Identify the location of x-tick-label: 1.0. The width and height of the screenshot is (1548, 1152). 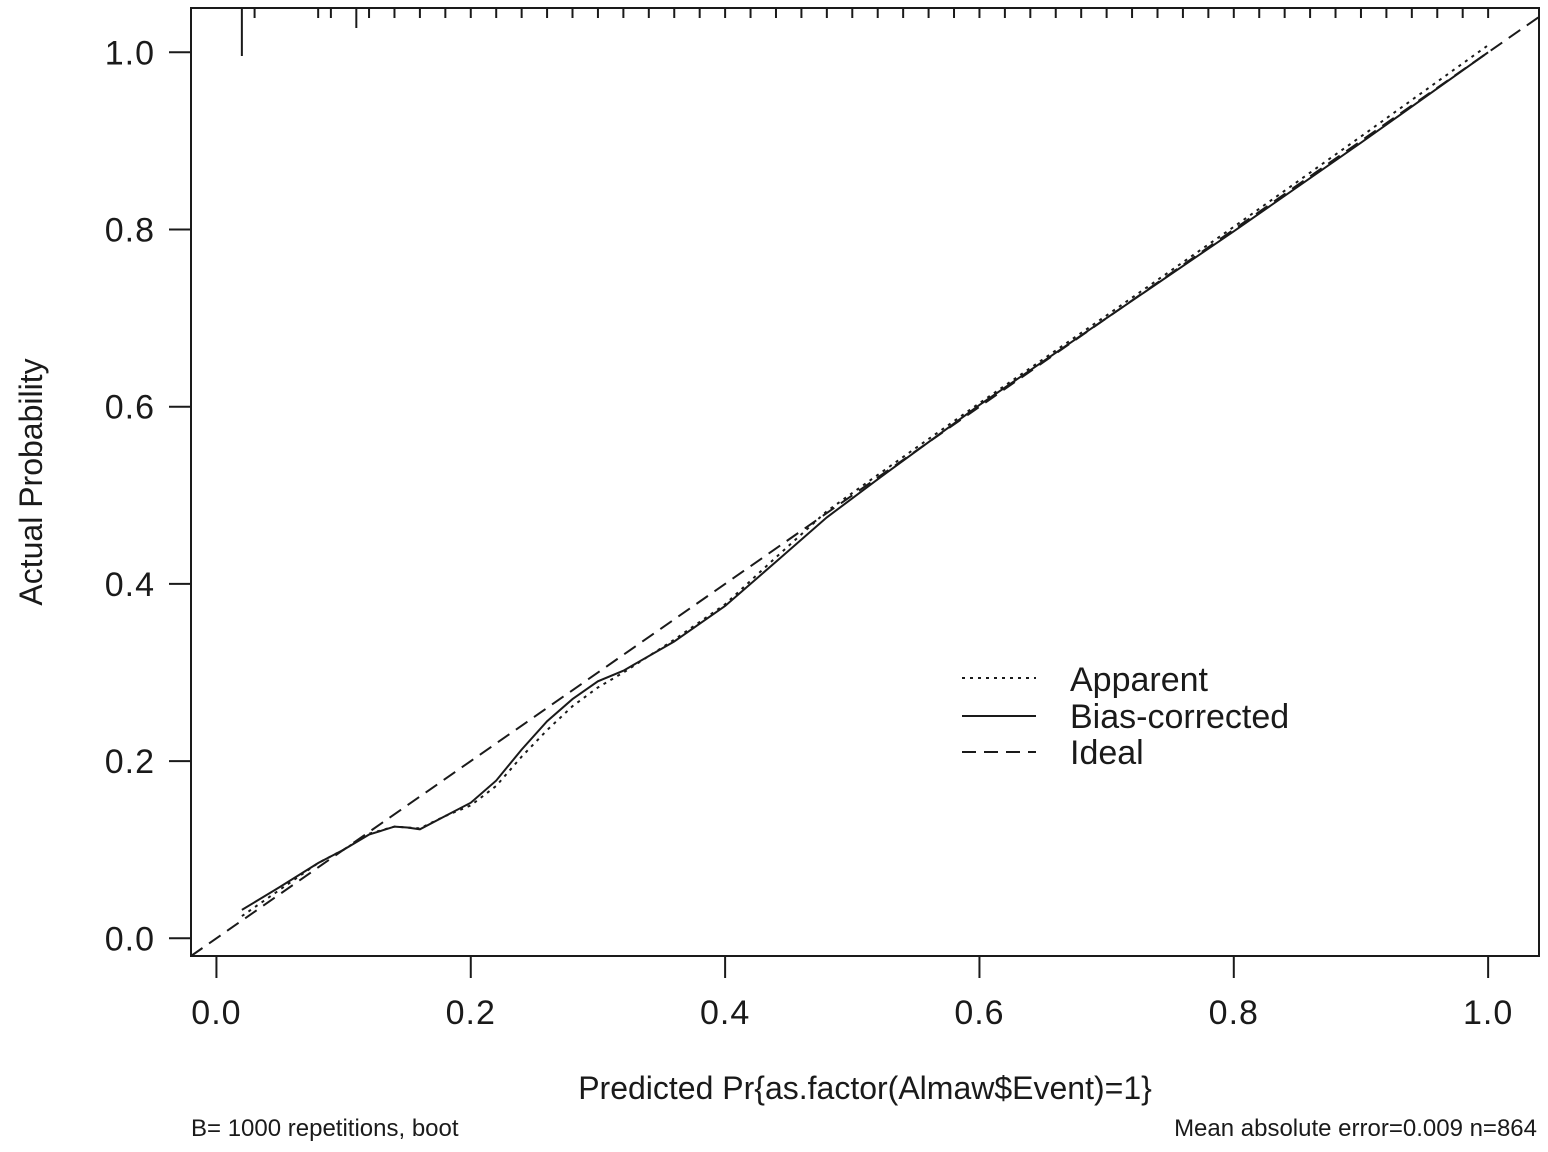
(1488, 1013).